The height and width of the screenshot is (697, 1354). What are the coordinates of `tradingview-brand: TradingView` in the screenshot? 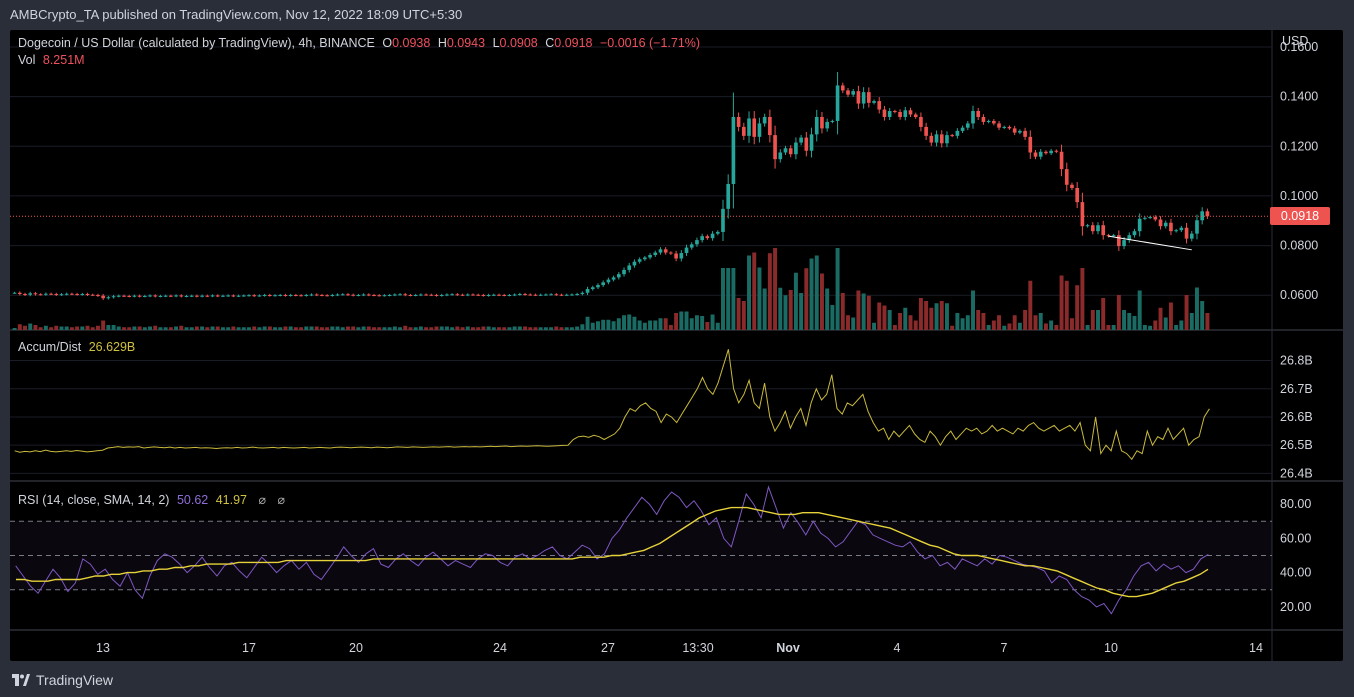 It's located at (62, 680).